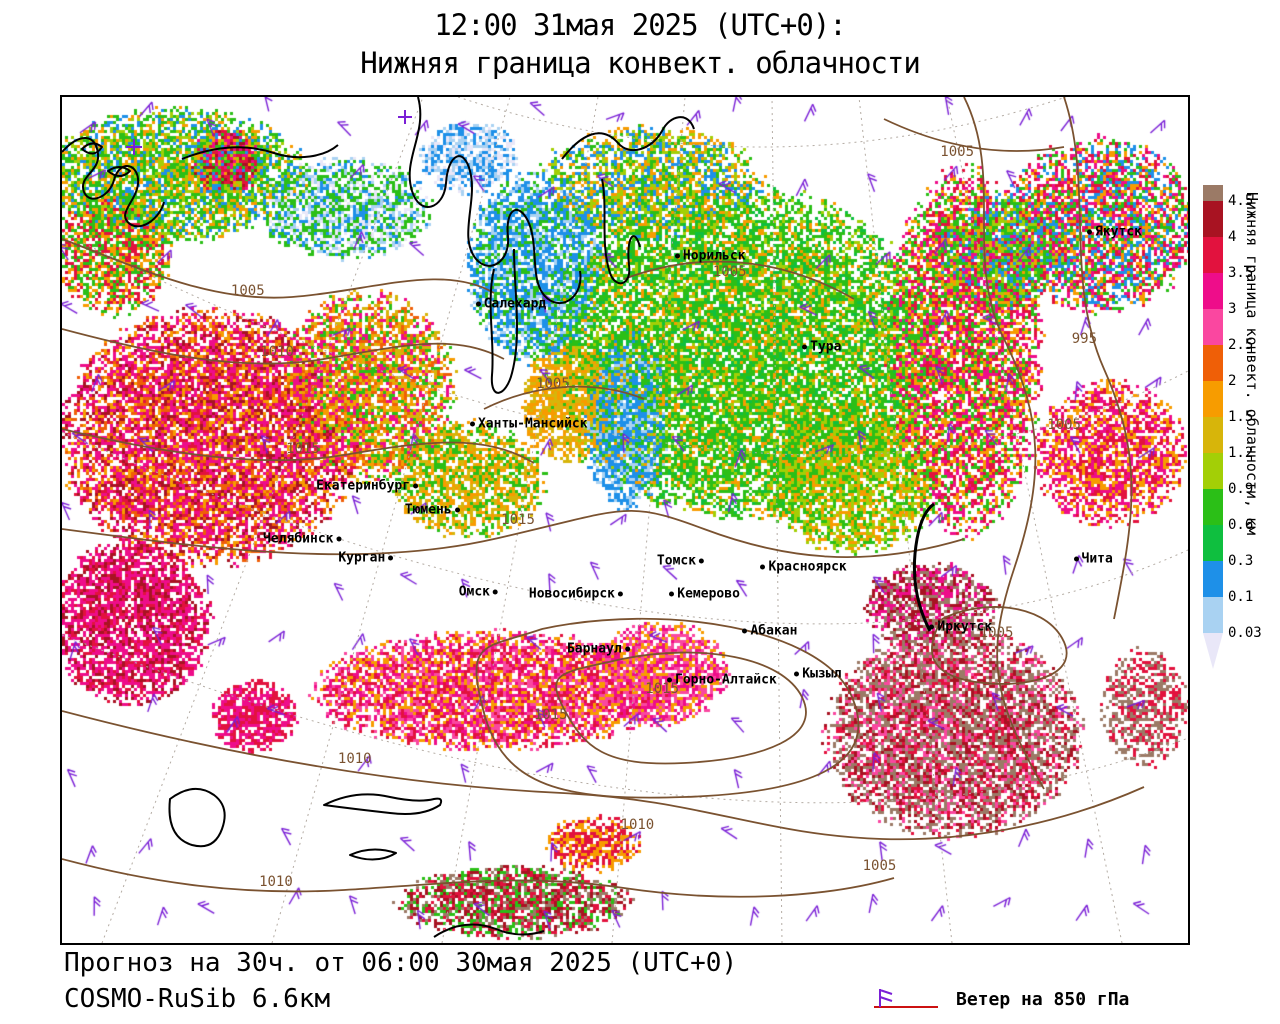 This screenshot has height=1024, width=1280. I want to click on city-label: Красноярск, so click(807, 567).